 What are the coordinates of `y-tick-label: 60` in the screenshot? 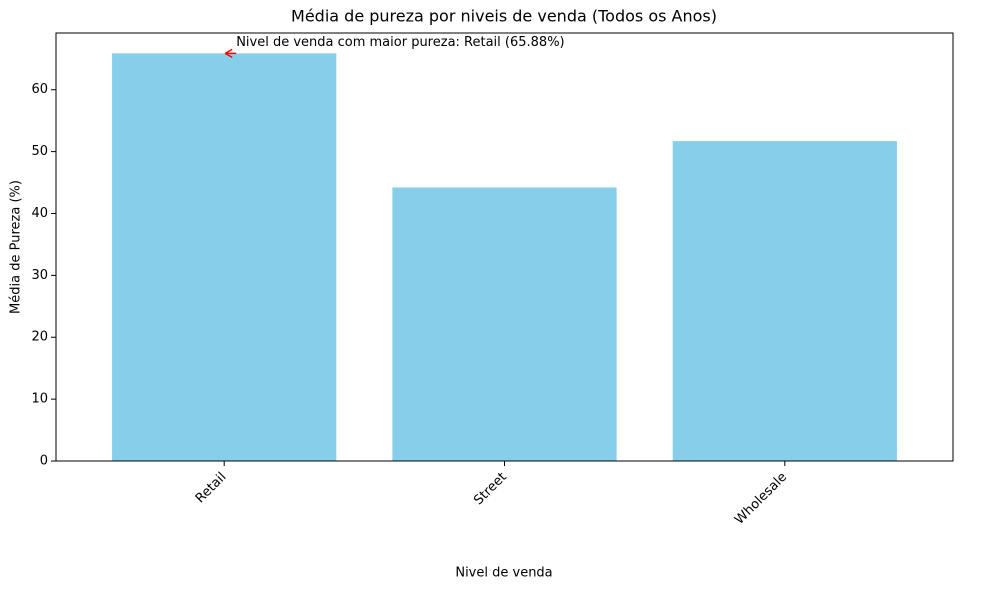 It's located at (39, 89).